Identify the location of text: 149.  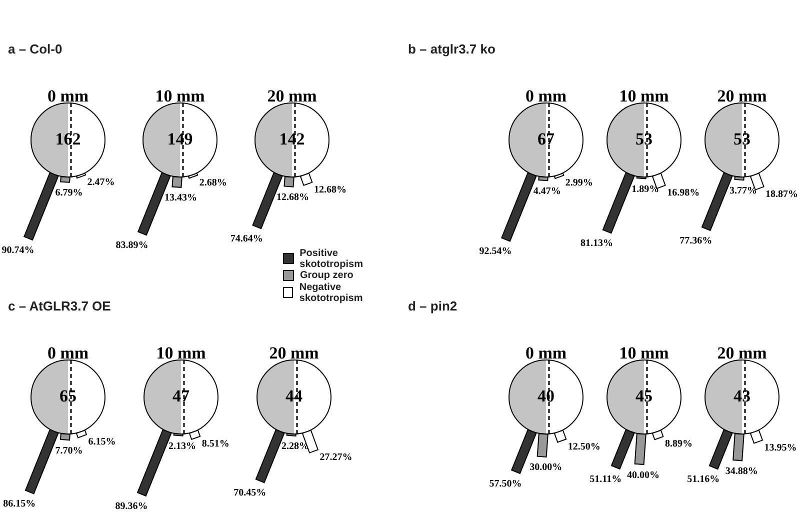
(180, 138).